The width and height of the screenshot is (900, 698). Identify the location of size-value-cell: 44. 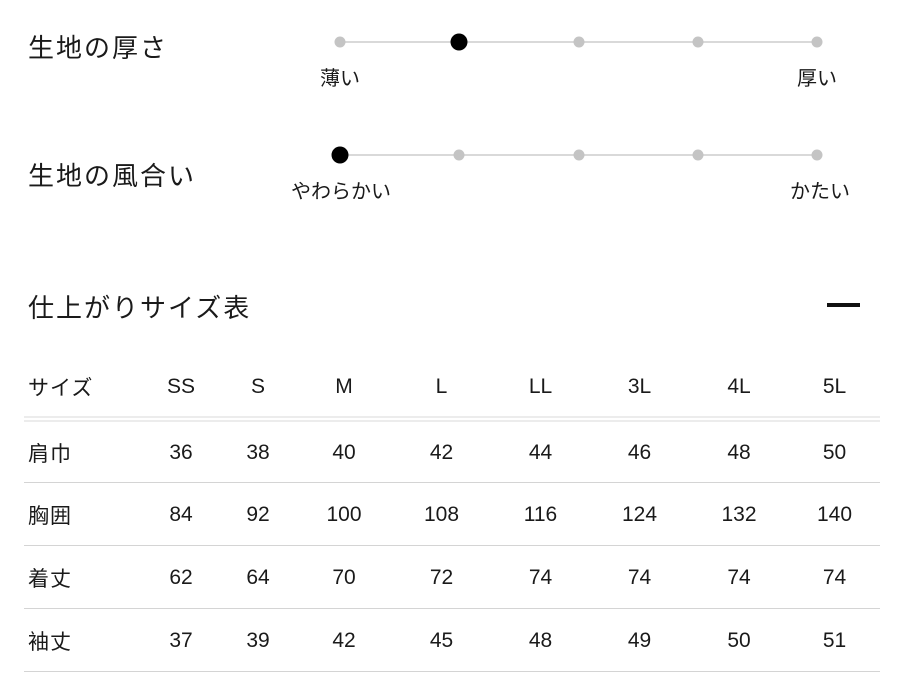
(540, 451).